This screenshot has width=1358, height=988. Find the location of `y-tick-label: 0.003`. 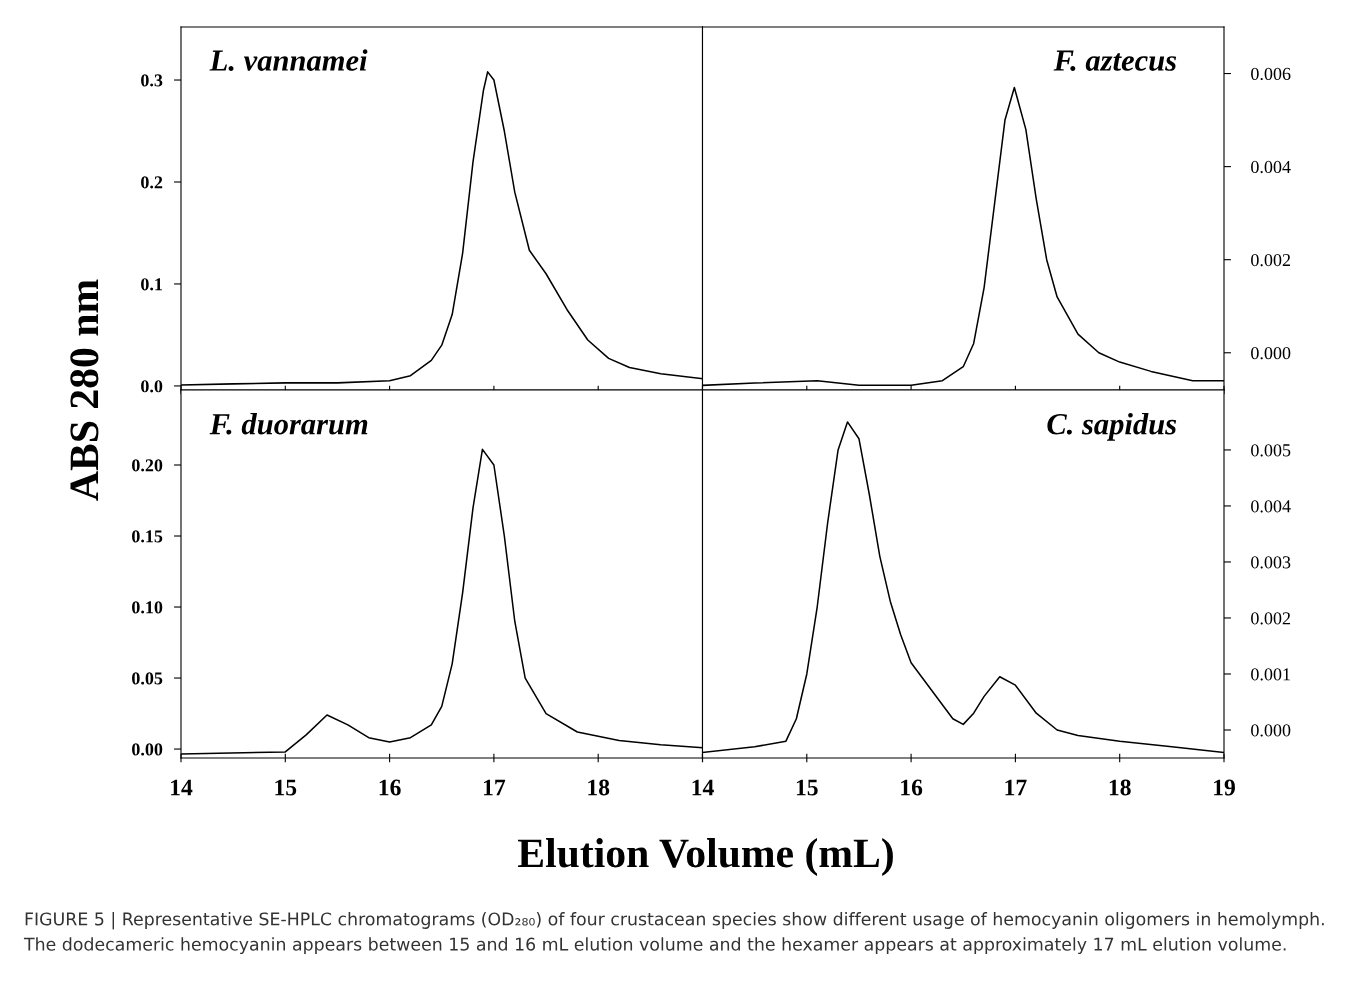

y-tick-label: 0.003 is located at coordinates (1271, 562).